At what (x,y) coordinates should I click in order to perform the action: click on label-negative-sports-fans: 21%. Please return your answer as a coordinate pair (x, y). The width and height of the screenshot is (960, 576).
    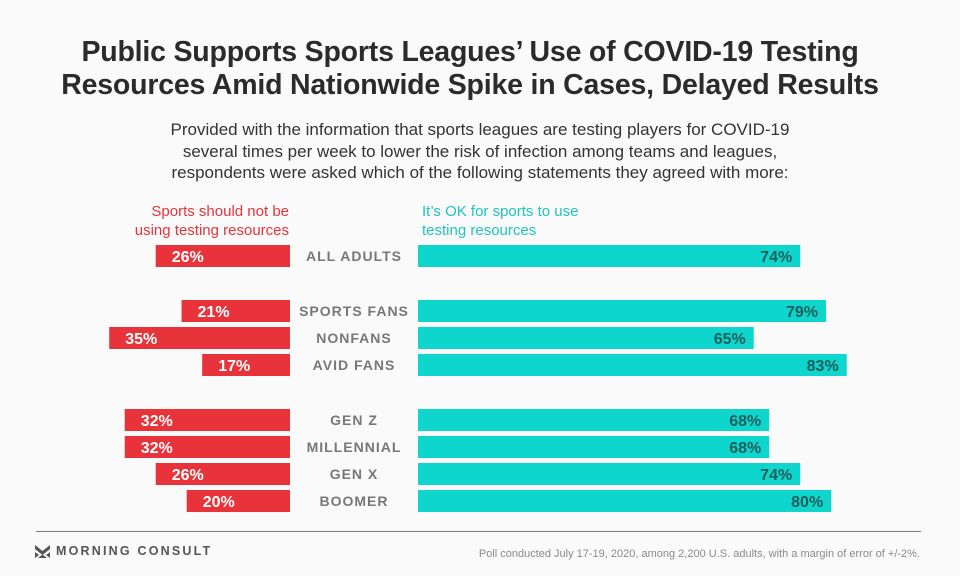
    Looking at the image, I should click on (214, 312).